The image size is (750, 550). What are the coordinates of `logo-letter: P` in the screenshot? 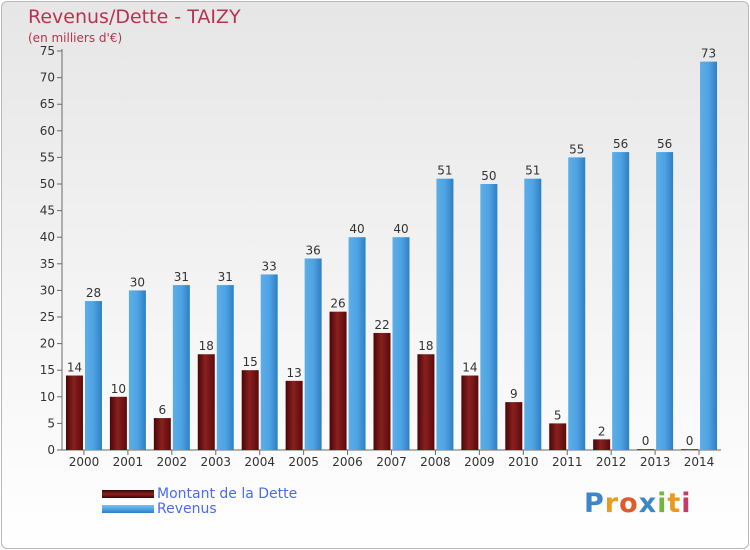 It's located at (594, 503).